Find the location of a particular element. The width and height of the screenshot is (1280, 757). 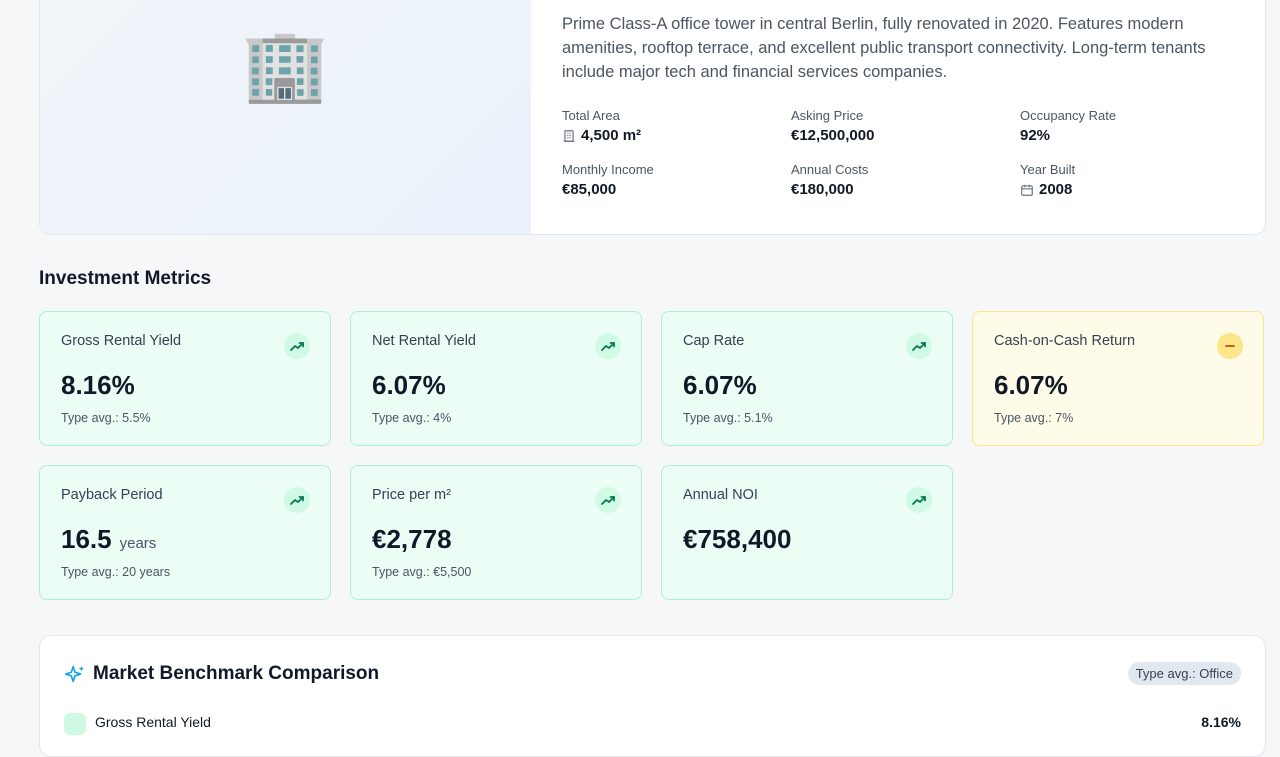

stat-value-text: 2008 is located at coordinates (1056, 189).